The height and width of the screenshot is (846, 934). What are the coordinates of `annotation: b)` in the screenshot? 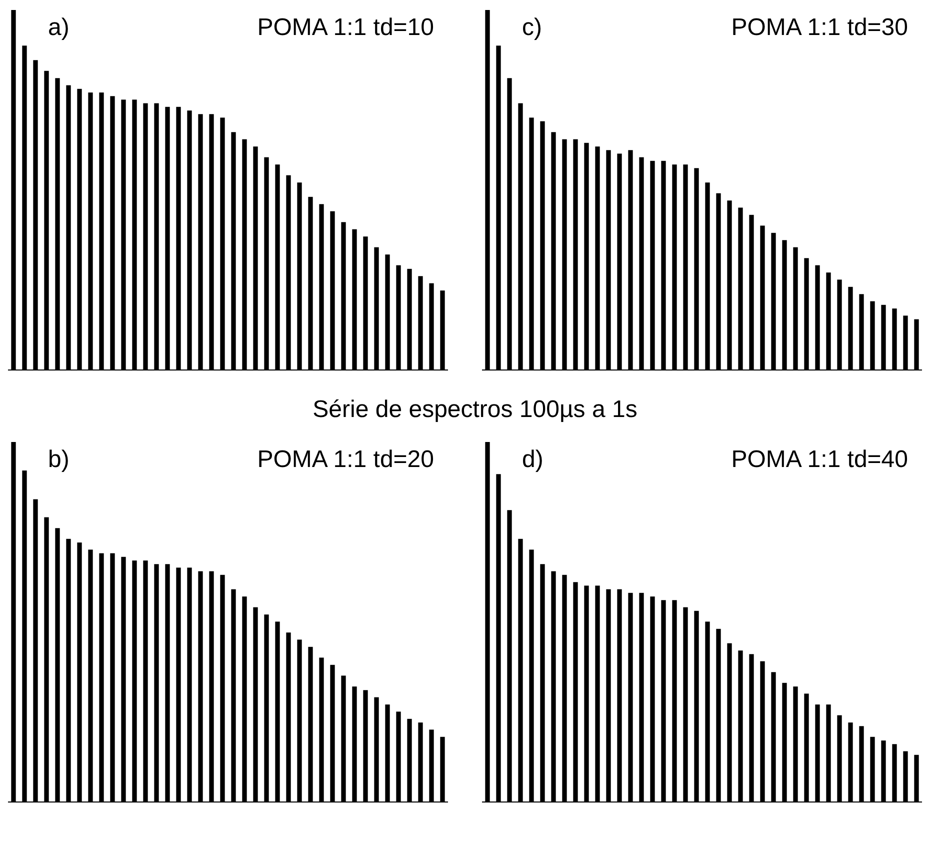 It's located at (59, 460).